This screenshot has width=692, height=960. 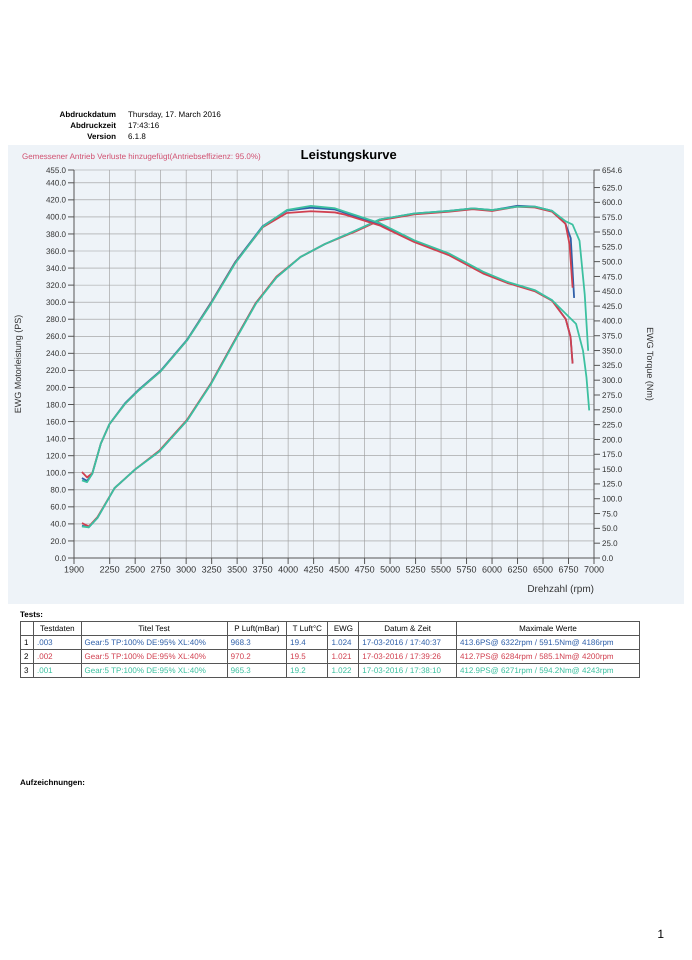 I want to click on y2-tick-label: 25.0, so click(x=610, y=543).